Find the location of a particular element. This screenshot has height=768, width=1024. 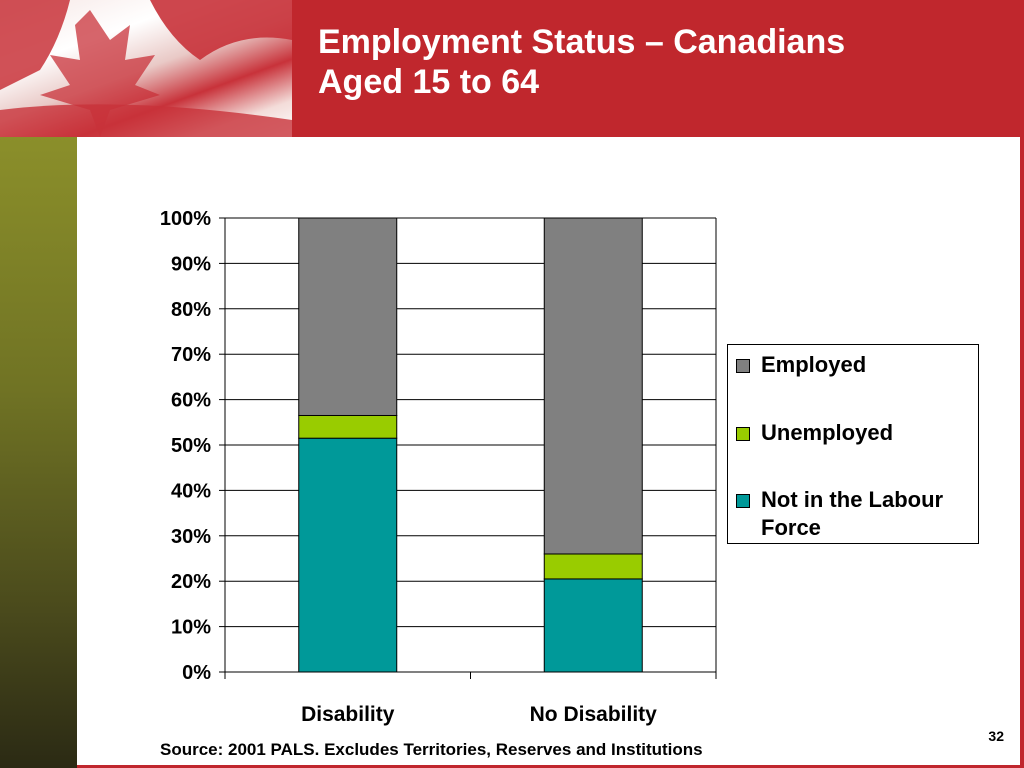

header-band is located at coordinates (658, 68).